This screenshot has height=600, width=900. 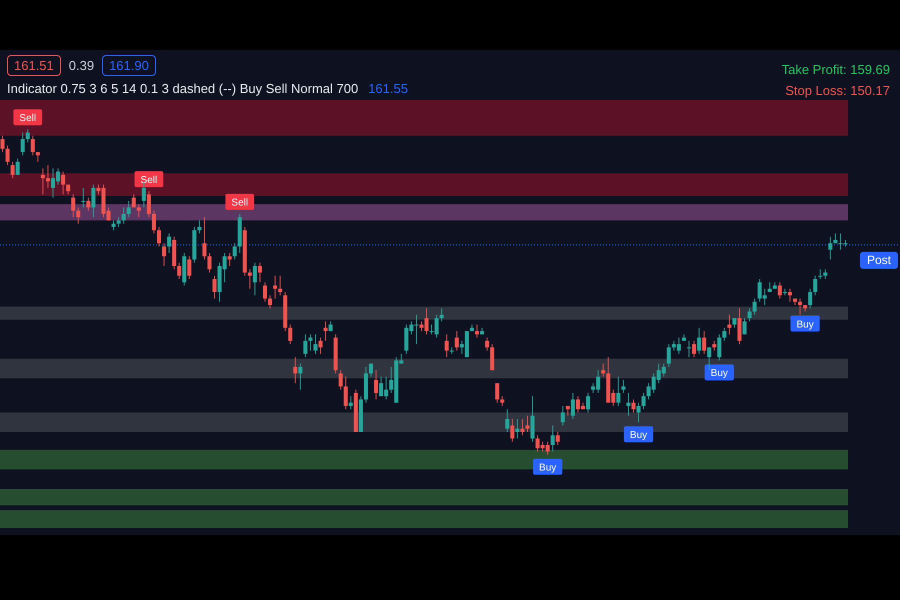 I want to click on text: Stop Loss: 150.17, so click(x=837, y=91).